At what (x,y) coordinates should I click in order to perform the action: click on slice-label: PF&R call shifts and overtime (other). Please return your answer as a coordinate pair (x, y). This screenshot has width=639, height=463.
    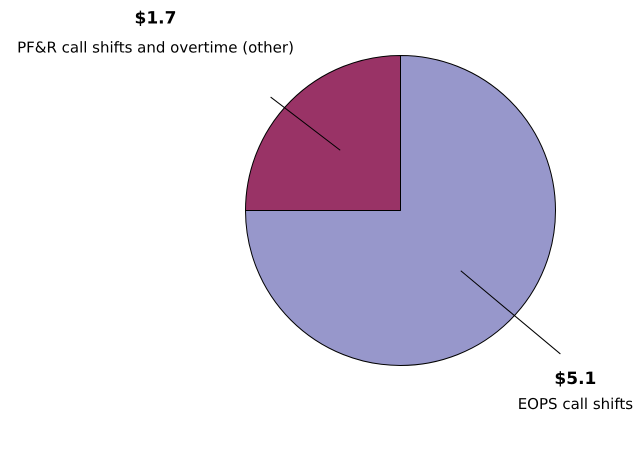
    Looking at the image, I should click on (155, 47).